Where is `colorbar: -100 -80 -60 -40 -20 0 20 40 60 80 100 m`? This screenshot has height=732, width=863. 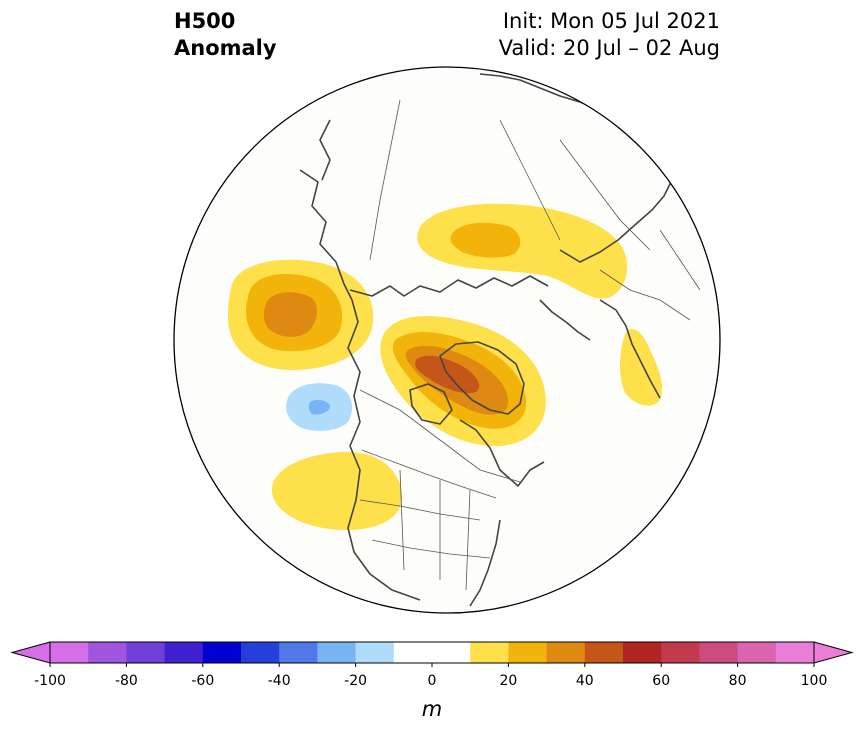
colorbar: -100 -80 -60 -40 -20 0 20 40 60 80 100 m is located at coordinates (432, 681).